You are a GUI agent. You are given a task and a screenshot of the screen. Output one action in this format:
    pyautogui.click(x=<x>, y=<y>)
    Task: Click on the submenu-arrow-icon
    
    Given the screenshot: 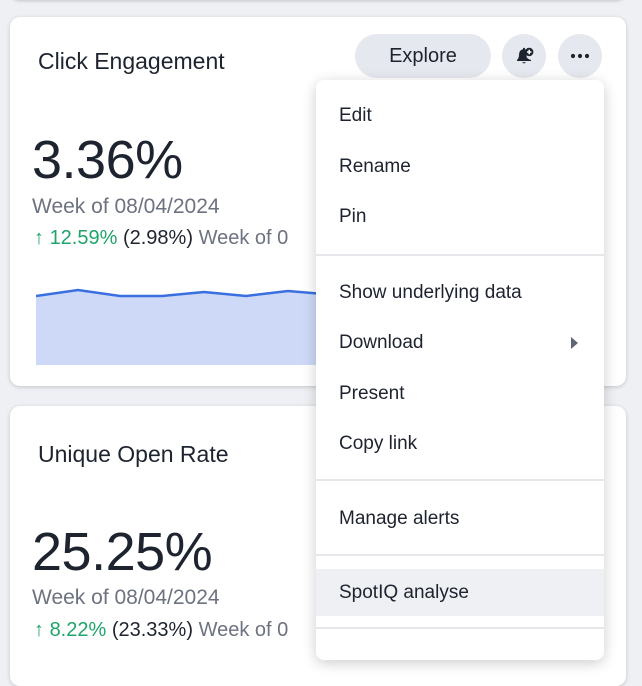 What is the action you would take?
    pyautogui.click(x=574, y=343)
    